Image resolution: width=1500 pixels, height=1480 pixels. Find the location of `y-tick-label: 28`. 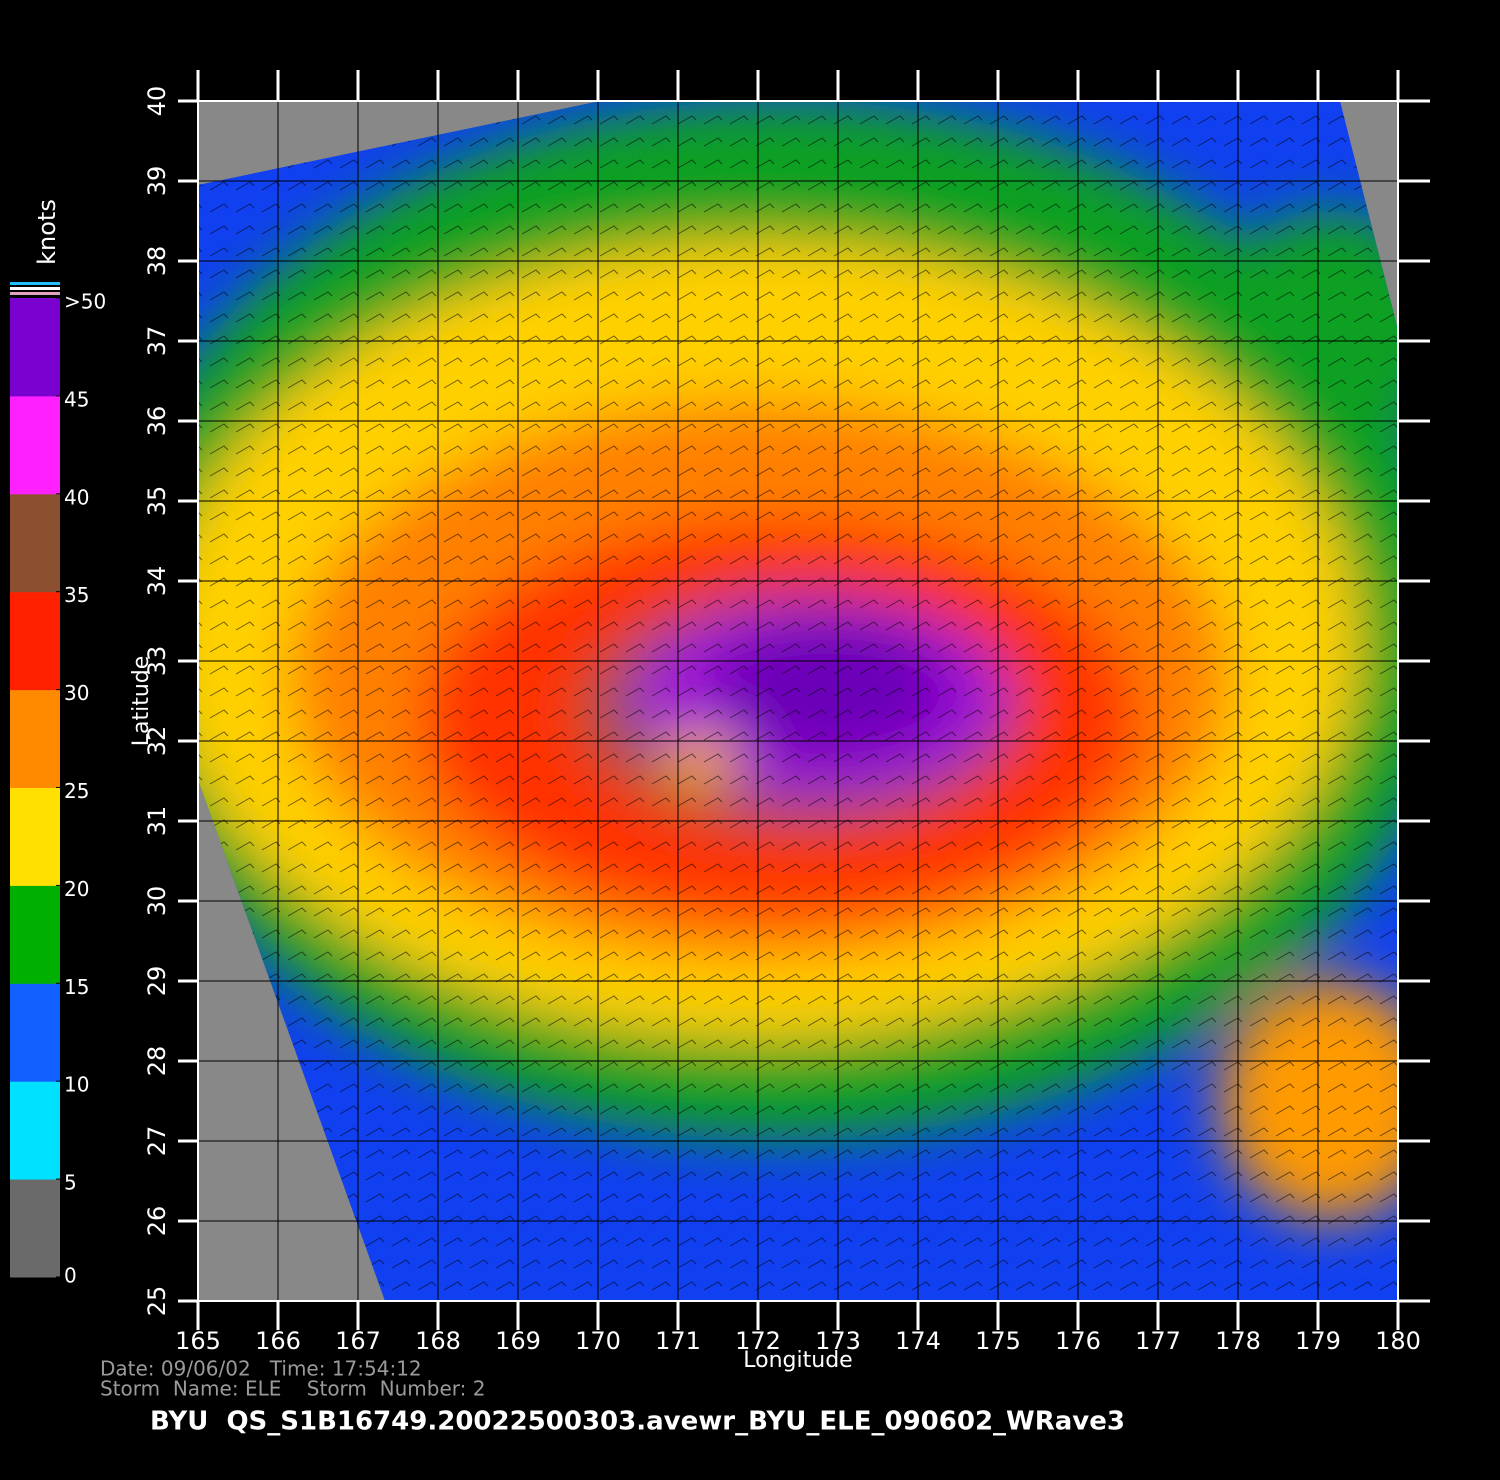

y-tick-label: 28 is located at coordinates (157, 1061).